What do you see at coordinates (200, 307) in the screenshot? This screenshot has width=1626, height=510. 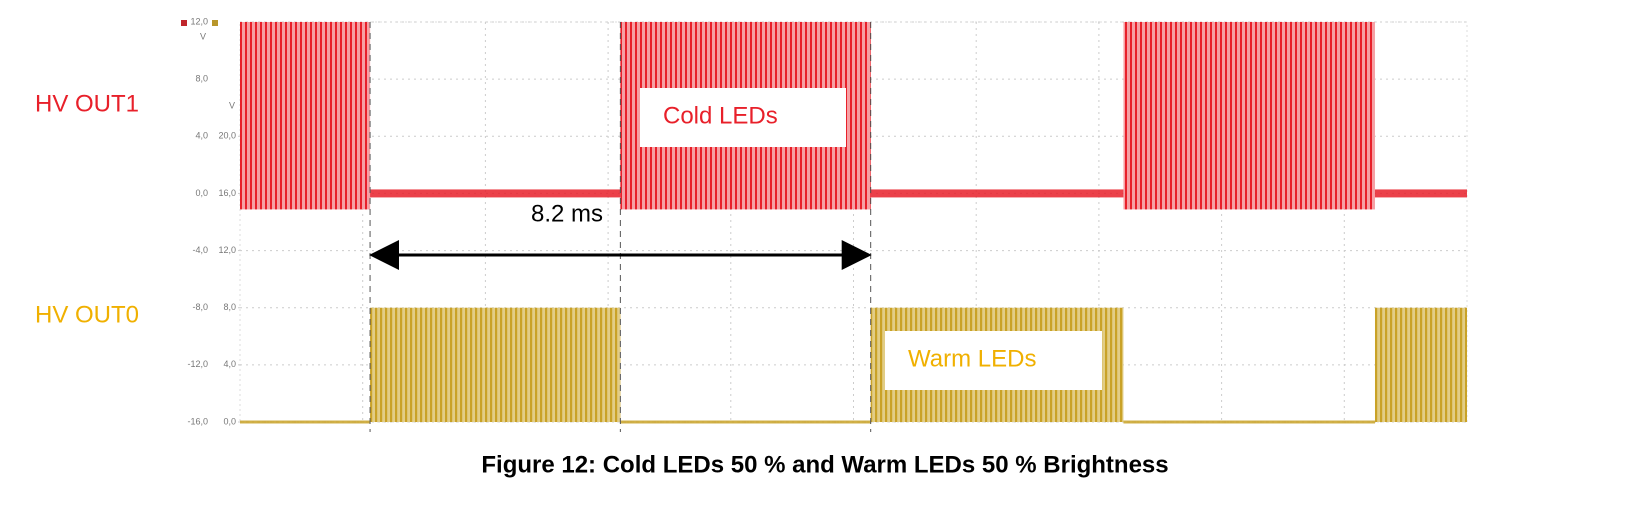 I see `y-tick-label: -8,0` at bounding box center [200, 307].